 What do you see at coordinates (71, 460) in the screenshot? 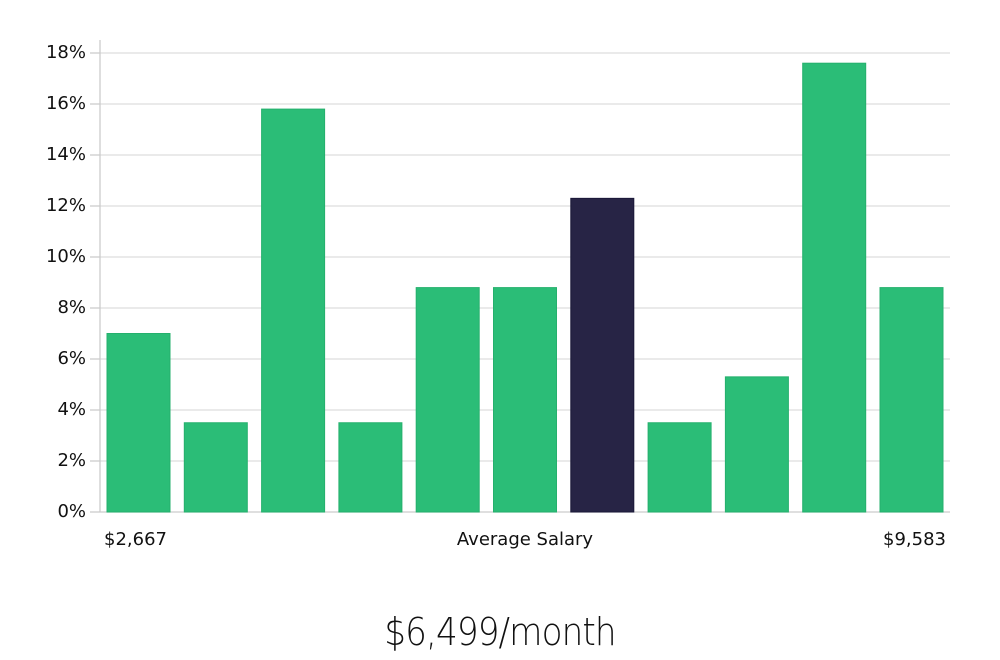
I see `y-tick-label: 2%` at bounding box center [71, 460].